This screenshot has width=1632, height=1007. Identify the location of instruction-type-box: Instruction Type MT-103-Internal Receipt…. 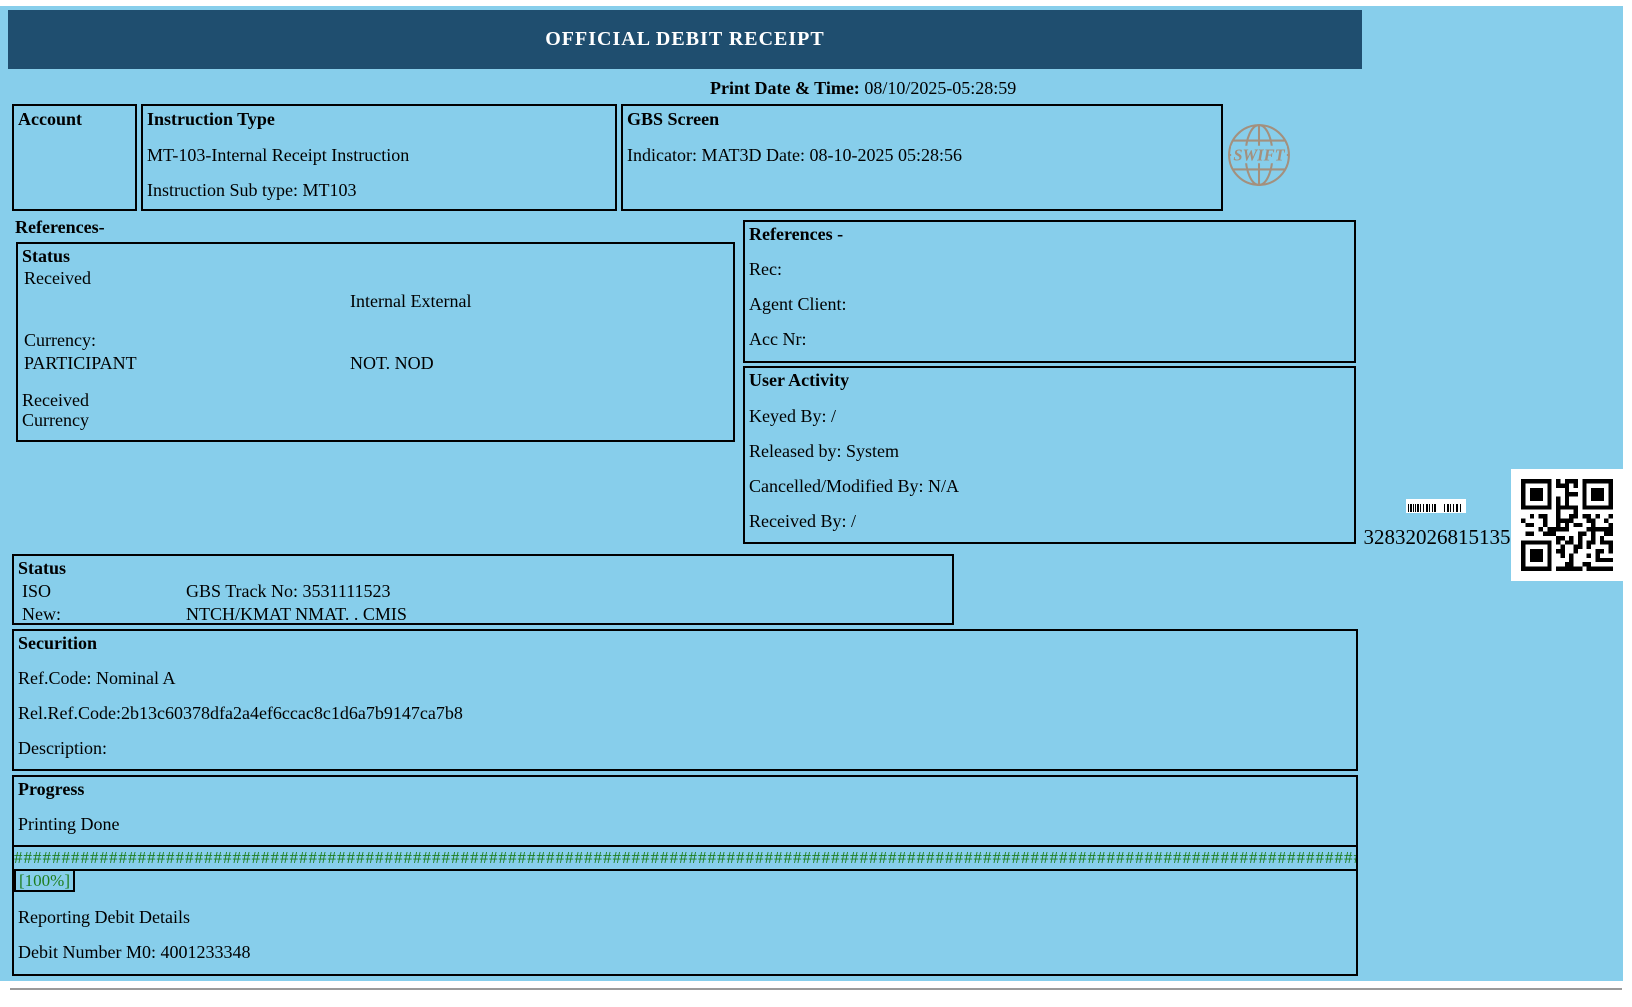
(379, 157).